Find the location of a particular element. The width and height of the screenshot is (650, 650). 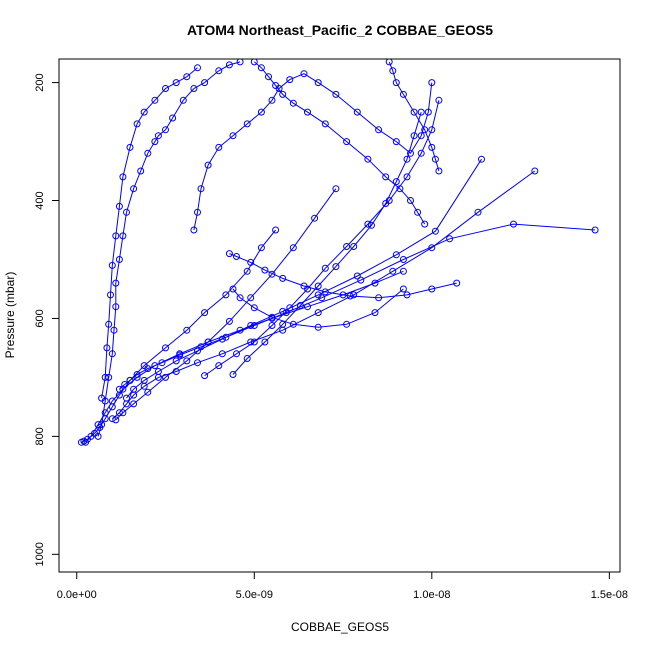

x-tick-label: 5.0e-09 is located at coordinates (254, 595).